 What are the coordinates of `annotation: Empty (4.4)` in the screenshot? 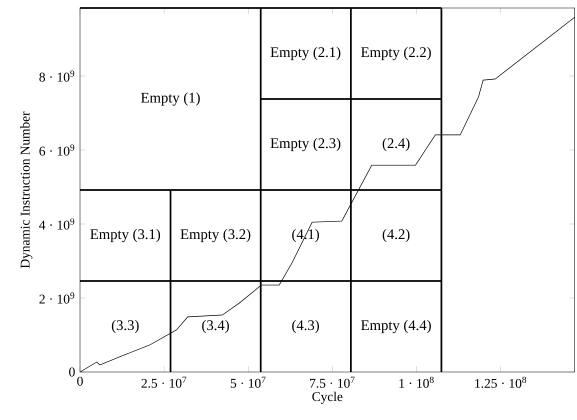 It's located at (396, 327).